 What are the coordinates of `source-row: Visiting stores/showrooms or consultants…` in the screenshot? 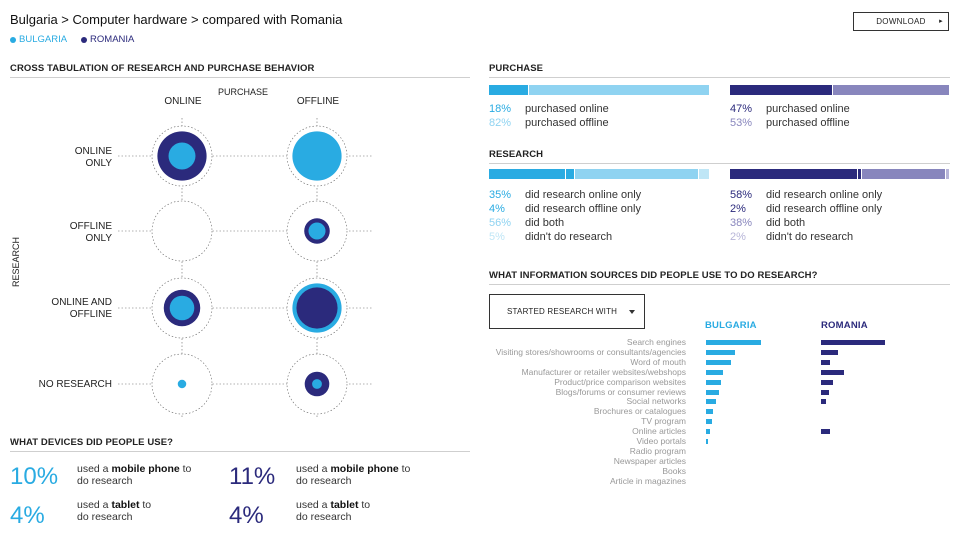 It's located at (690, 352).